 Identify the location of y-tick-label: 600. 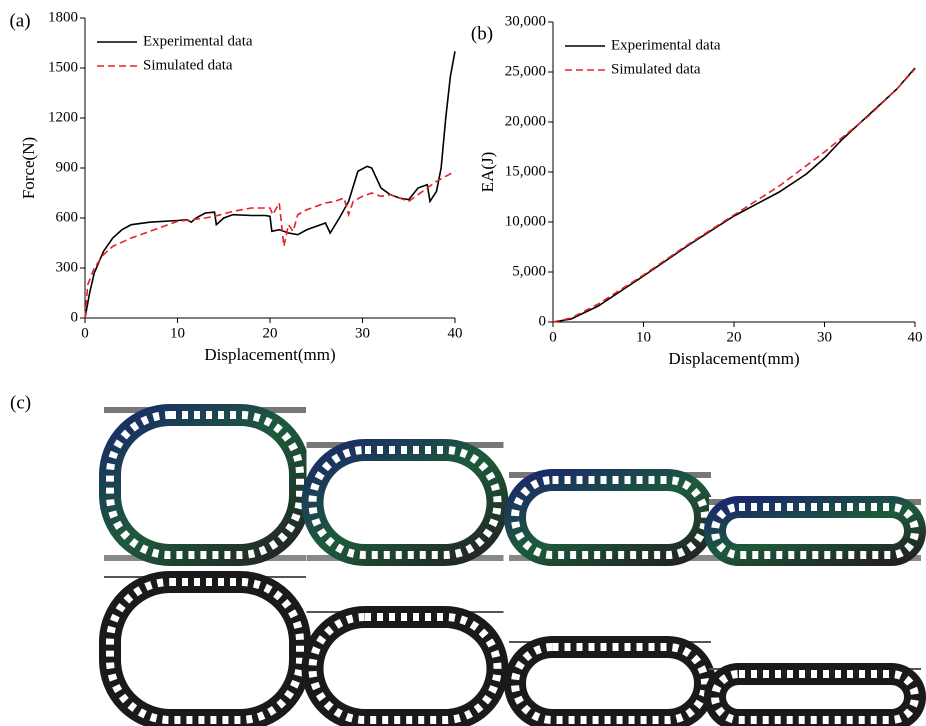
(67, 217).